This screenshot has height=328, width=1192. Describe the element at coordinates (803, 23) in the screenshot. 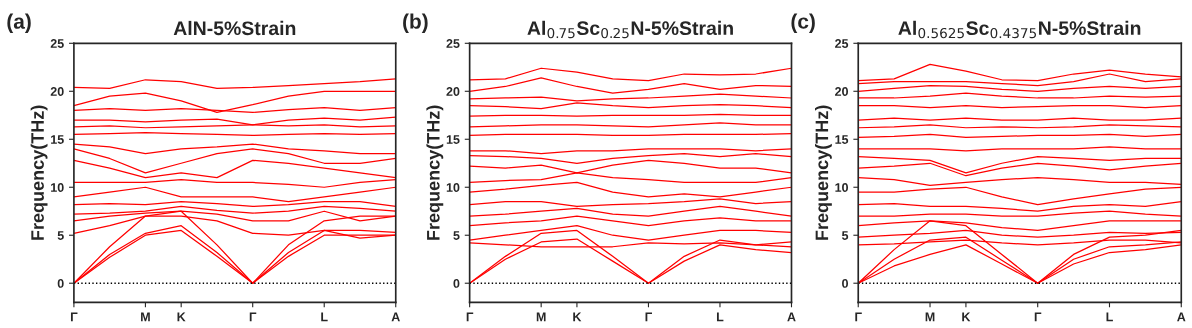

I see `text: (c)` at that location.